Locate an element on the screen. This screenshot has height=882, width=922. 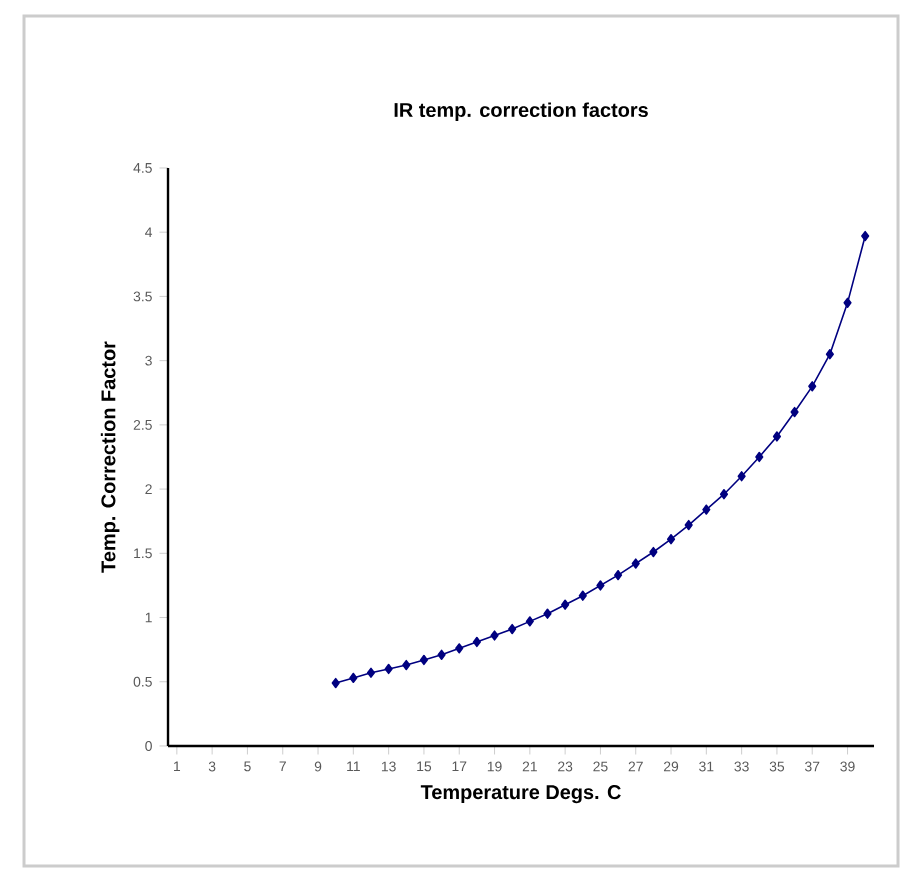
x-axis-title: Temperature Degs. C is located at coordinates (520, 794).